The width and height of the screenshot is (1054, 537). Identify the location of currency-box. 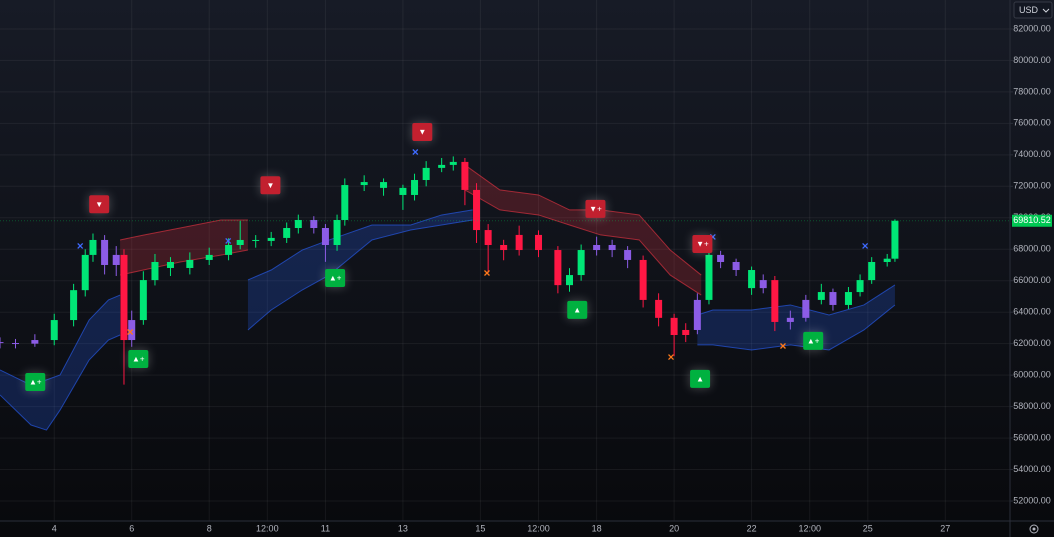
(1033, 10).